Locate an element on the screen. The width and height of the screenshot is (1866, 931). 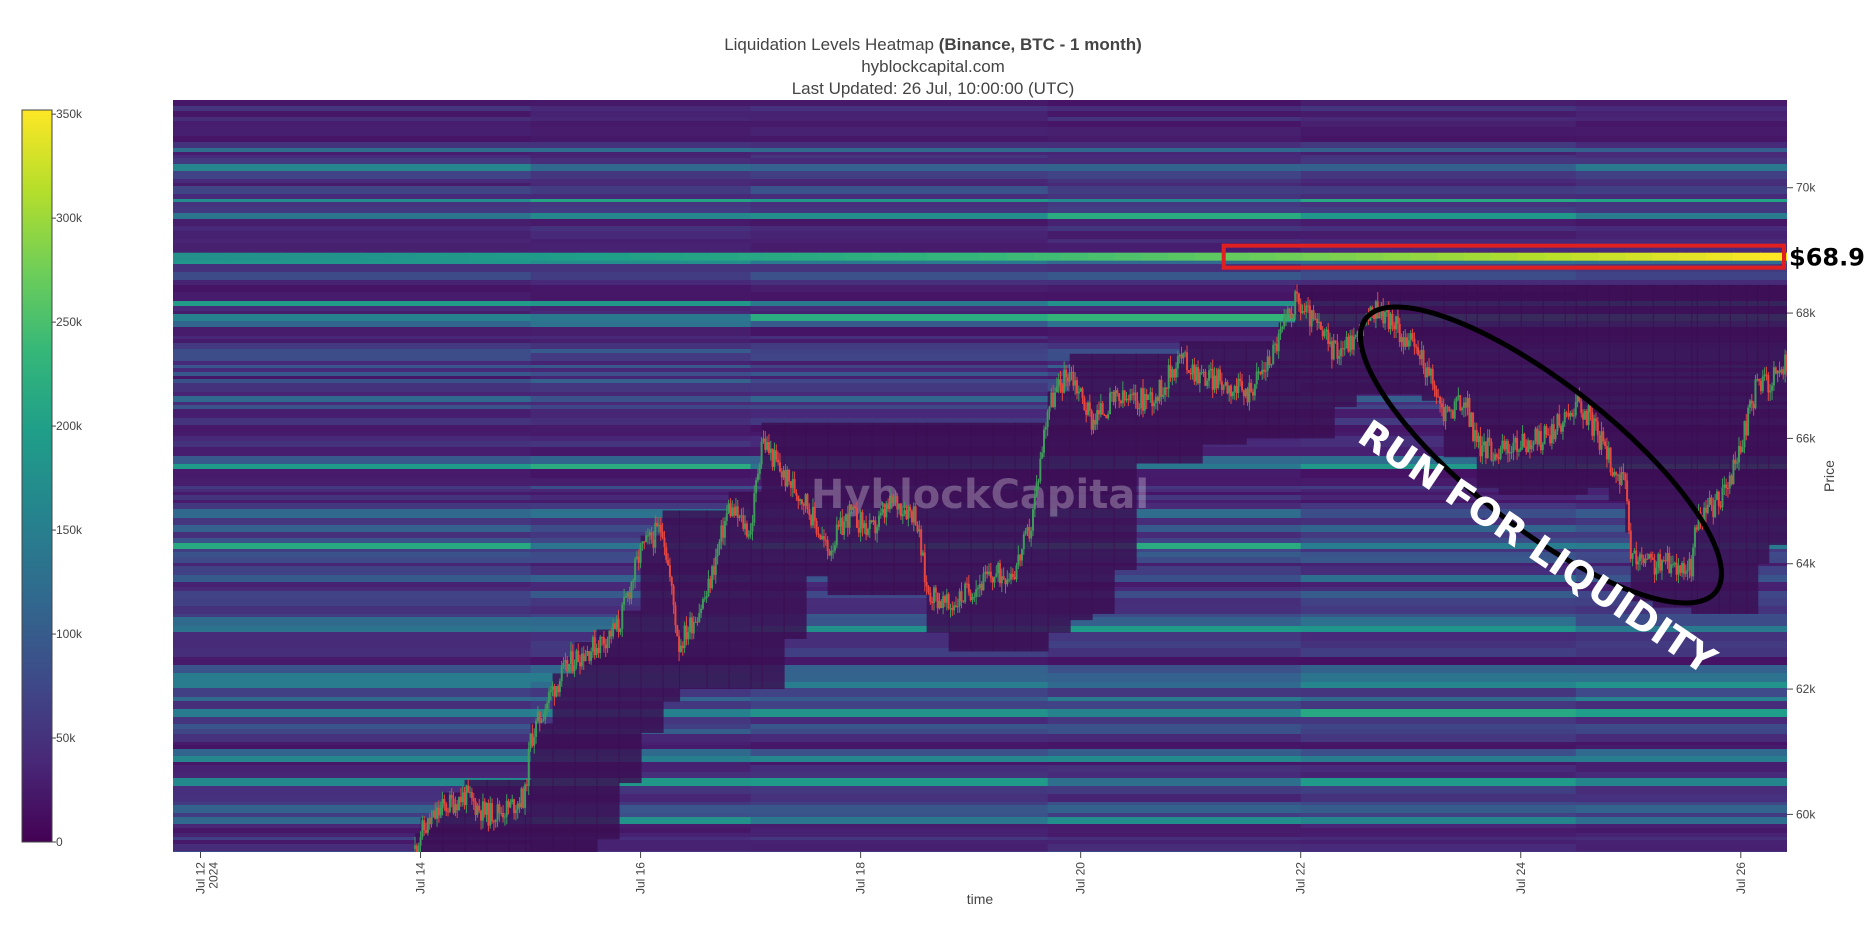
colorbar-tick-label: 0 is located at coordinates (59, 842).